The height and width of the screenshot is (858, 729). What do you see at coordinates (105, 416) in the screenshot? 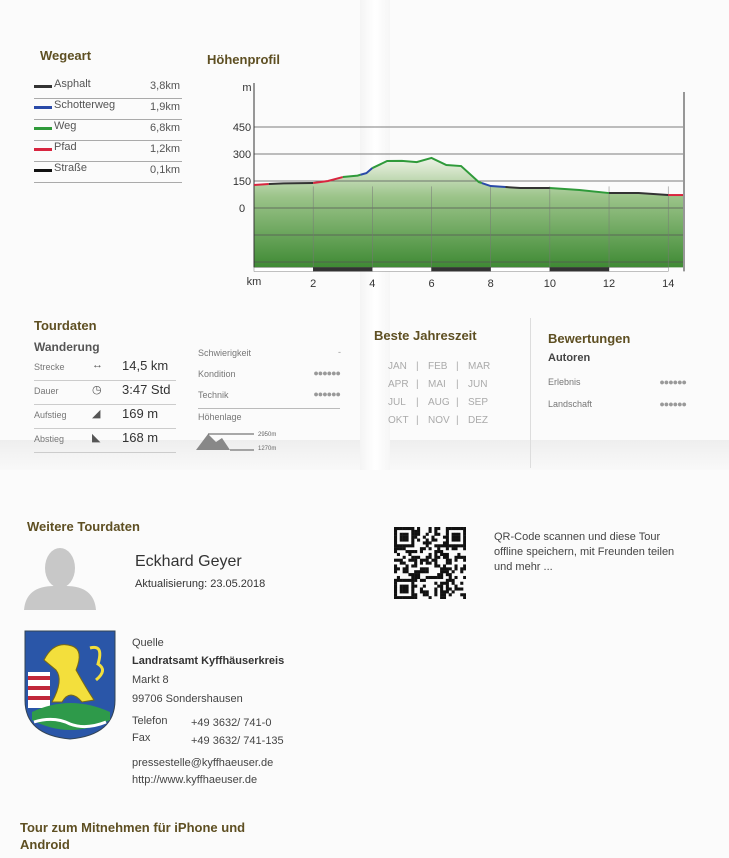
I see `tour-row: Aufstieg ◢ 169 m` at bounding box center [105, 416].